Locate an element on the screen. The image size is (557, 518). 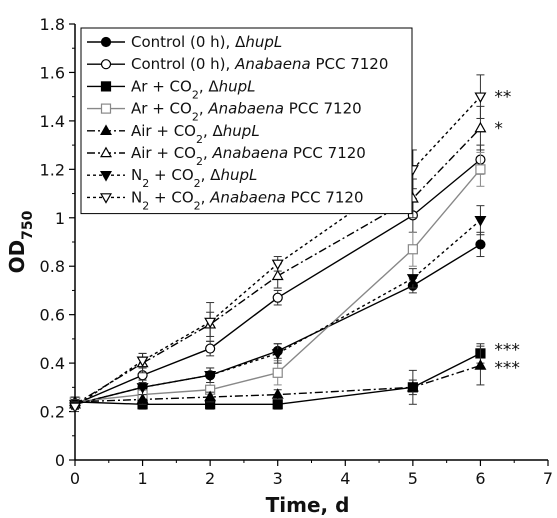
legend-entry-3: Ar + CO2, ΔhupL is located at coordinates (171, 89).